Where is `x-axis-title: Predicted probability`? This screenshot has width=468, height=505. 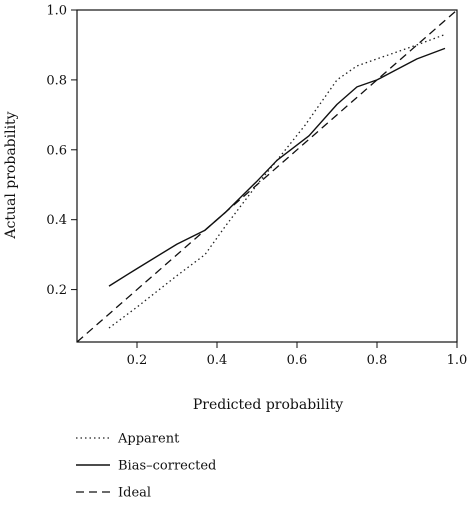 x-axis-title: Predicted probability is located at coordinates (268, 405).